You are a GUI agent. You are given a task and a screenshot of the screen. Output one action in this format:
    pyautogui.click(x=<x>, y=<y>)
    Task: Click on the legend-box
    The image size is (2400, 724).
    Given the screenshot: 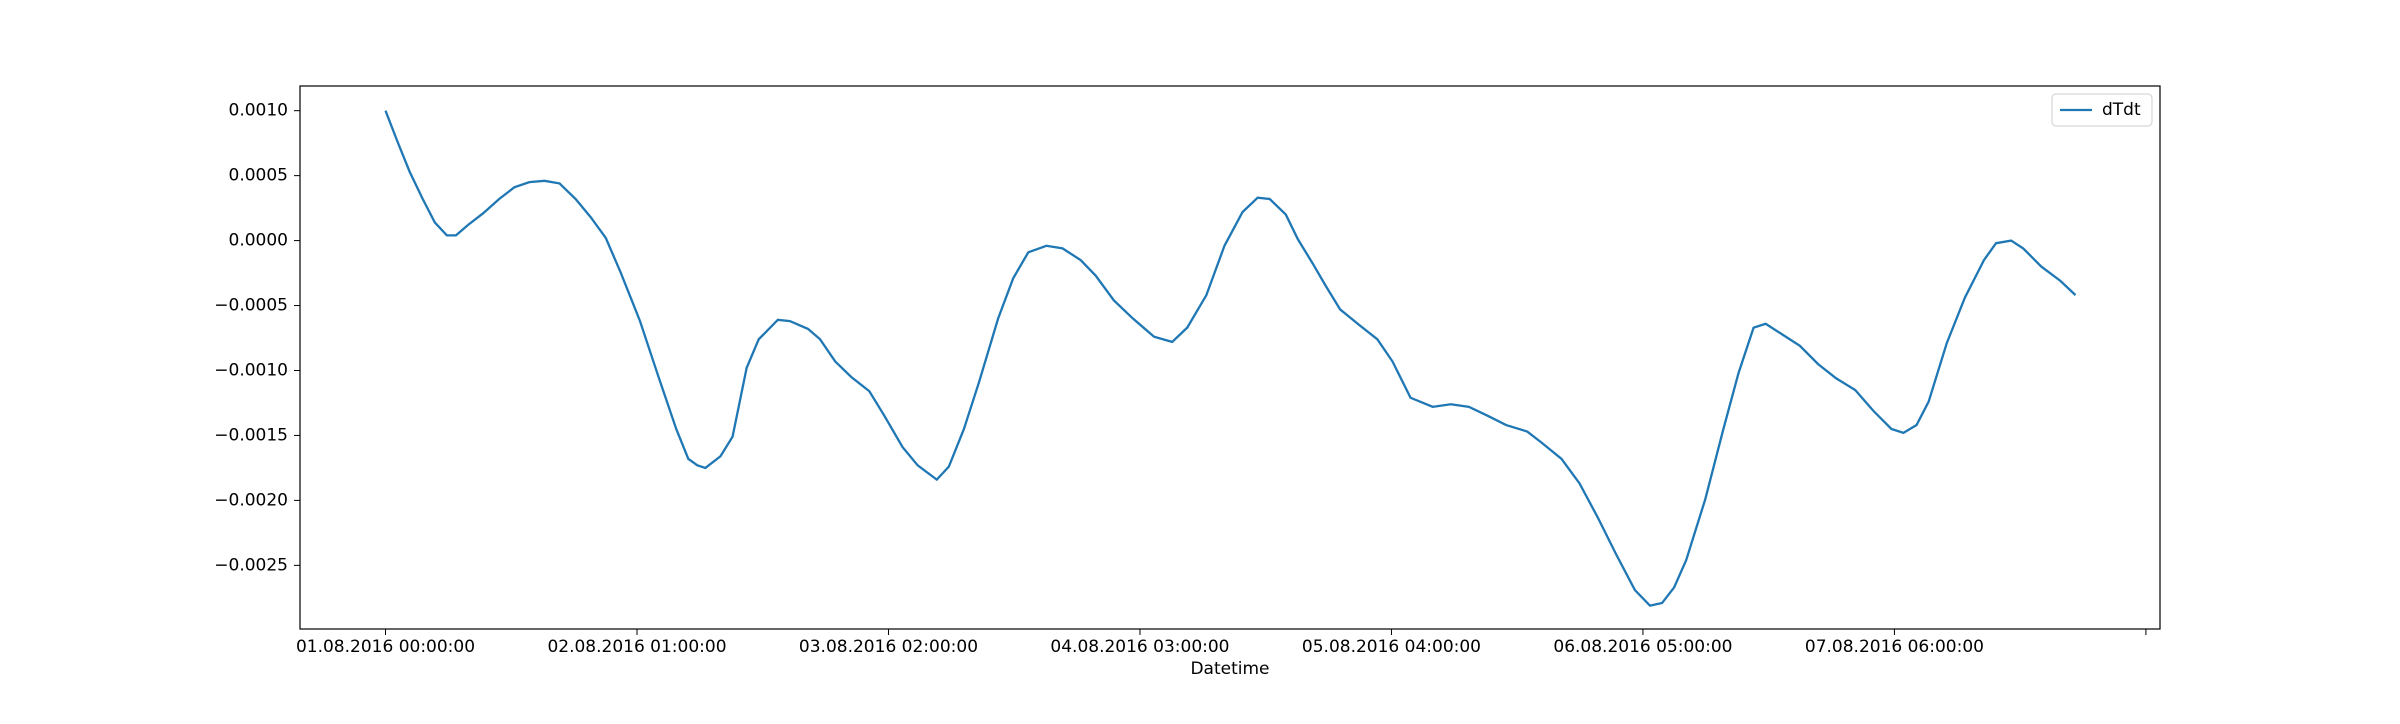 What is the action you would take?
    pyautogui.click(x=2102, y=110)
    